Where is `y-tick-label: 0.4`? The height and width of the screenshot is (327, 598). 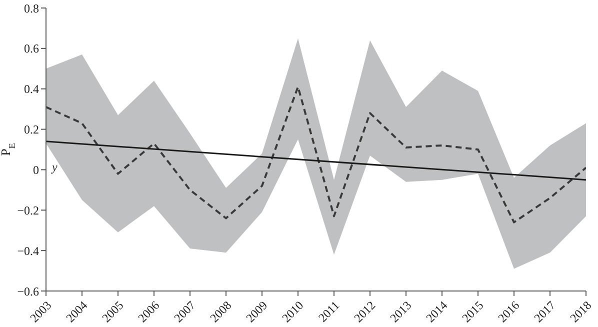
y-tick-label: 0.4 is located at coordinates (31, 89).